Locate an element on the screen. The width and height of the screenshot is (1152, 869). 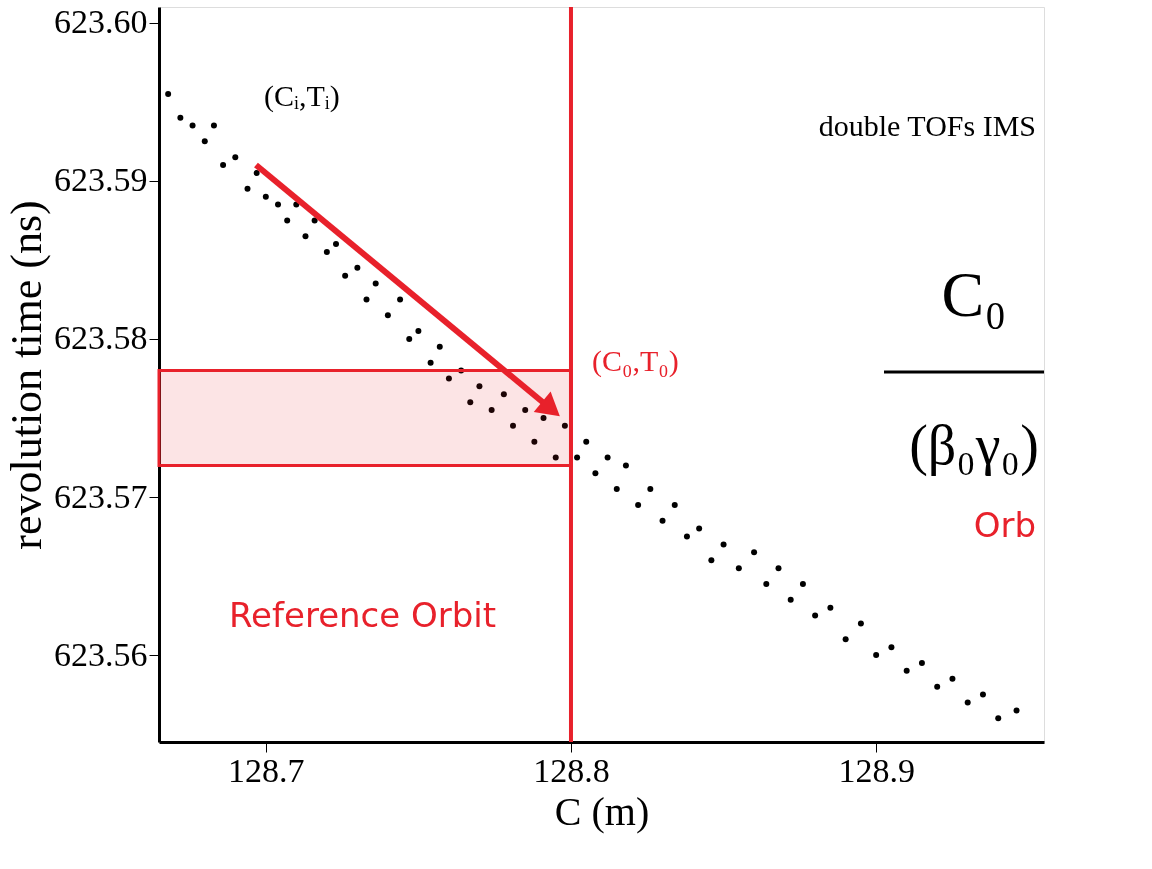
annotation: Orb is located at coordinates (1004, 525).